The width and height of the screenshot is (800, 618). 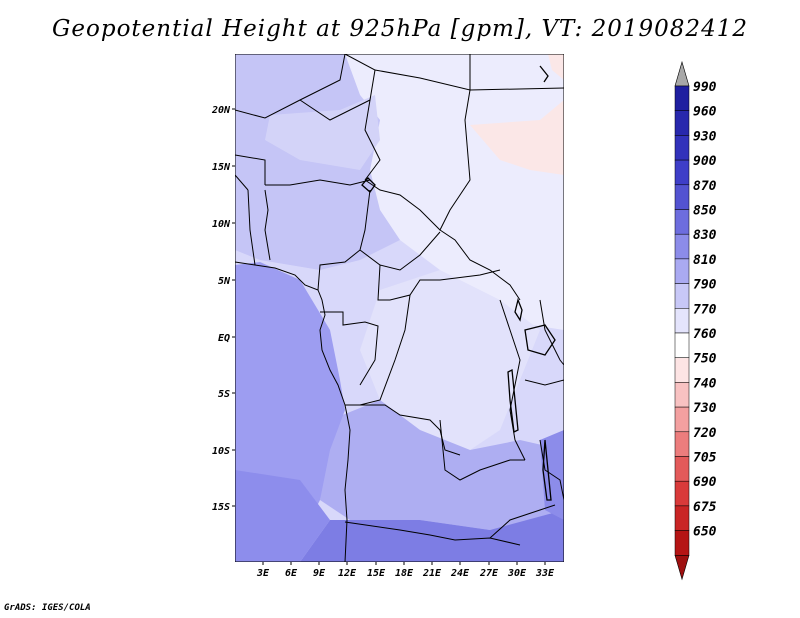 I want to click on border-gabon, so click(x=349, y=348).